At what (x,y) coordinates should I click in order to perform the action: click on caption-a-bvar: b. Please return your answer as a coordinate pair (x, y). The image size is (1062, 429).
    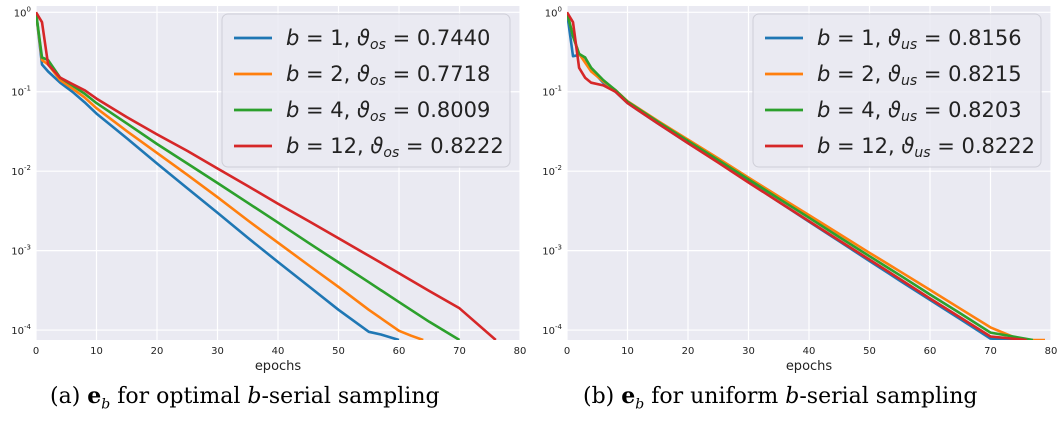
    Looking at the image, I should click on (254, 396).